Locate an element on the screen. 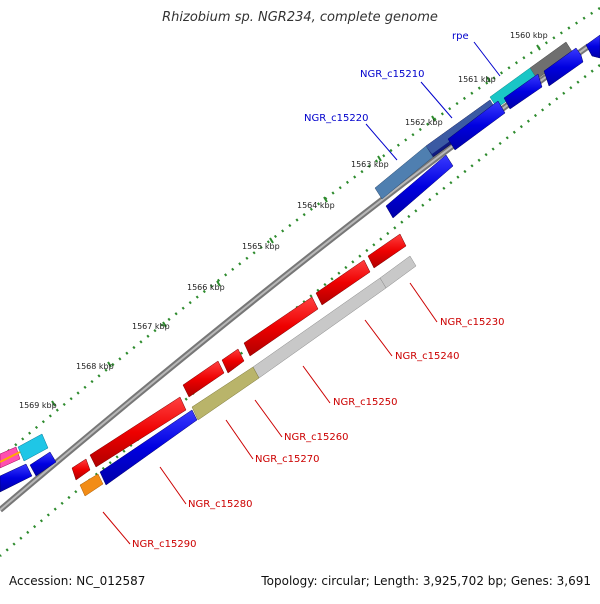 The width and height of the screenshot is (600, 604). gene-label-c15270: NGR_c15270 is located at coordinates (287, 459).